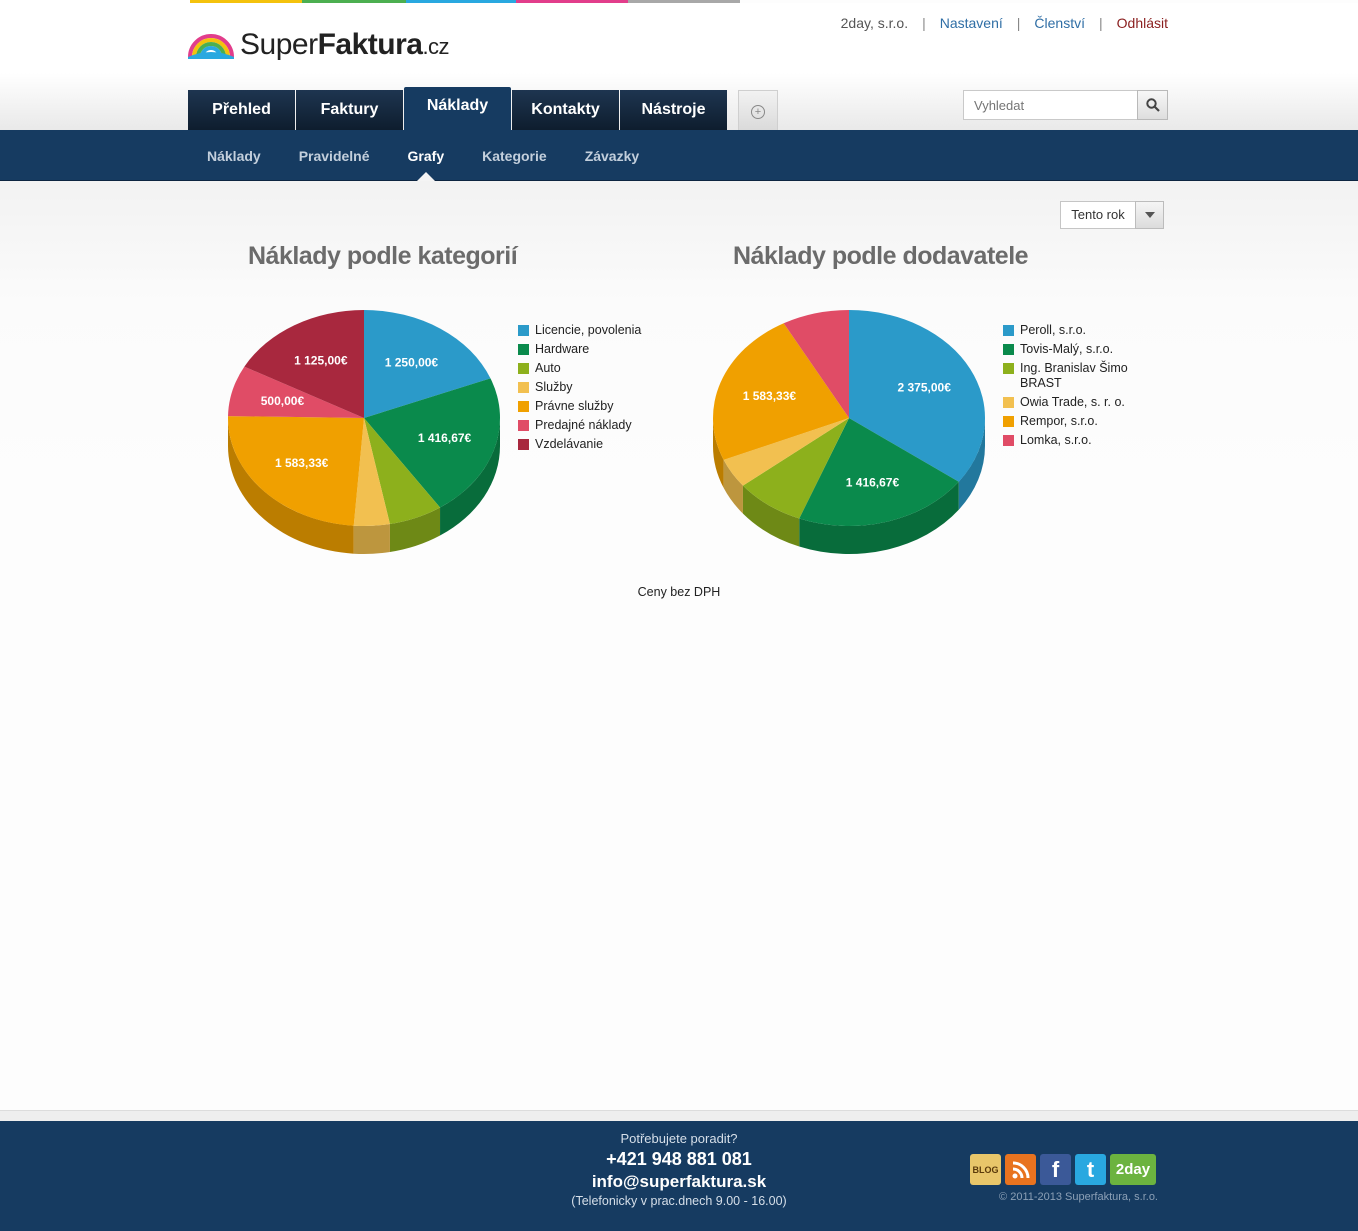 This screenshot has width=1358, height=1231. Describe the element at coordinates (334, 156) in the screenshot. I see `subnav-pravidelne: Pravidelné` at that location.